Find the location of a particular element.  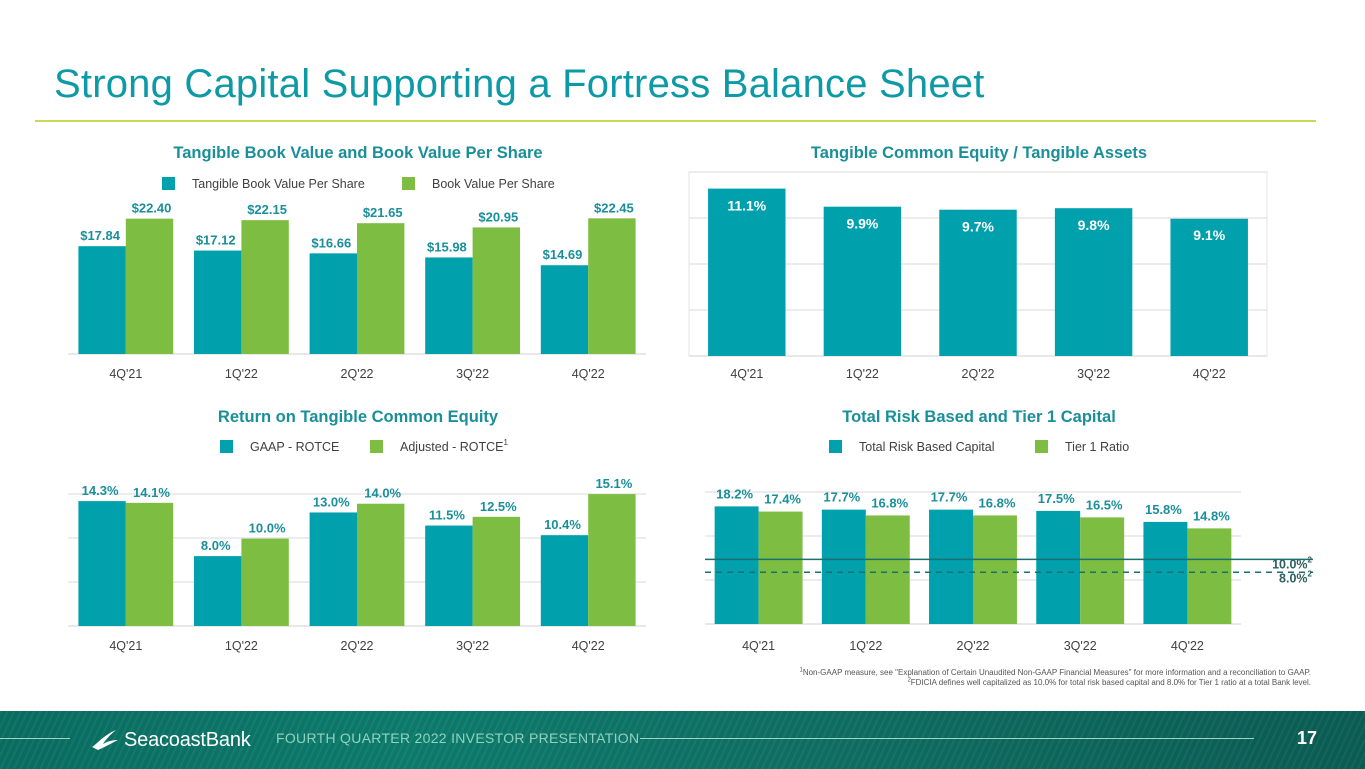

bar-tce-teal-3Q'22 is located at coordinates (1093, 282).